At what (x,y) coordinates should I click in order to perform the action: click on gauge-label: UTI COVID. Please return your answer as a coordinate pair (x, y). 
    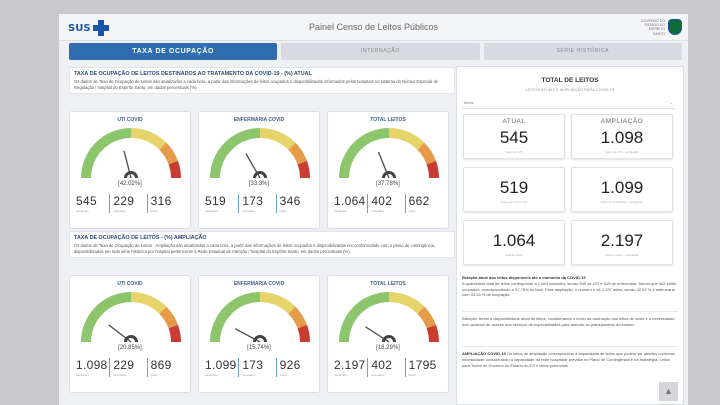
    Looking at the image, I should click on (130, 284).